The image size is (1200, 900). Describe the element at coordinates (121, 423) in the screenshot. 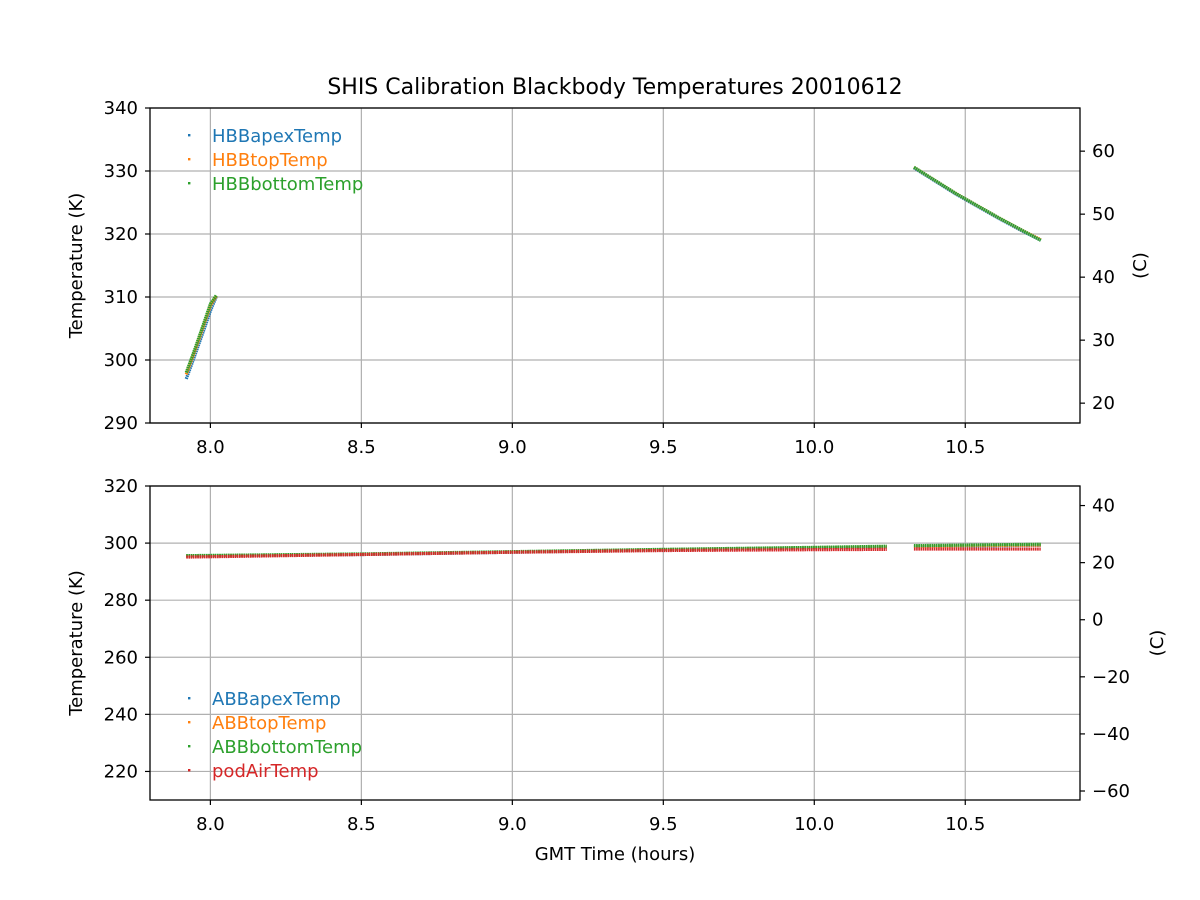

I see `y-tick-label: 290` at that location.